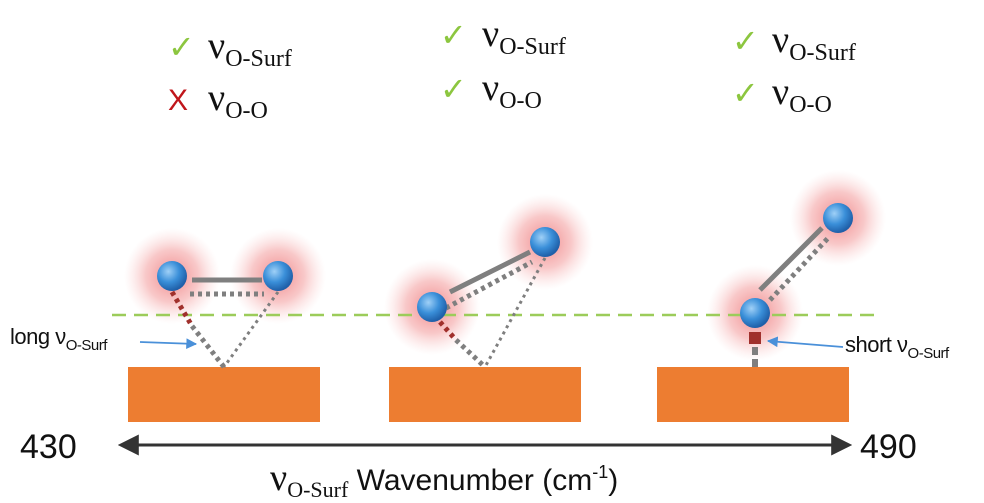  What do you see at coordinates (794, 68) in the screenshot?
I see `panel-3-criteria: ✓ νO-Surf ✓ νO-O` at bounding box center [794, 68].